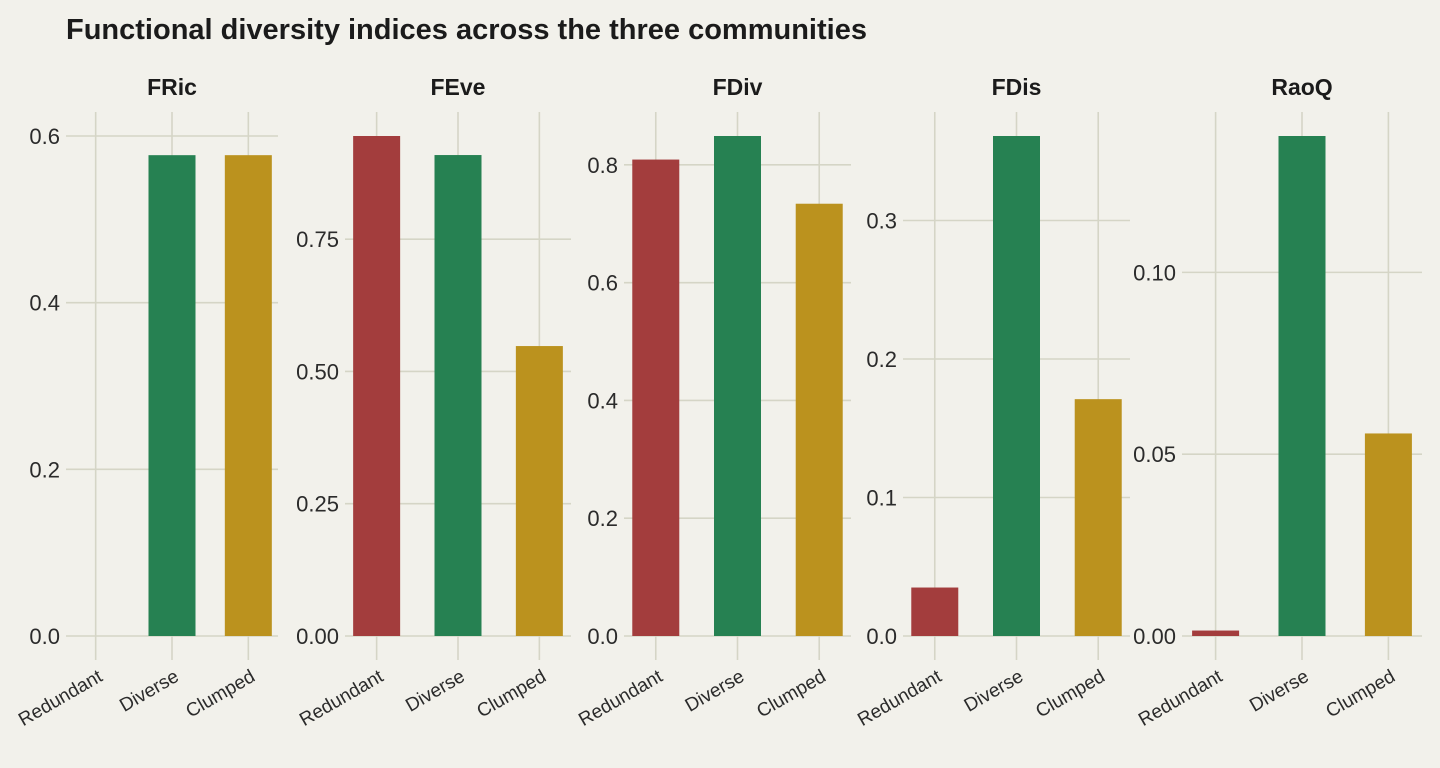 Image resolution: width=1440 pixels, height=768 pixels. What do you see at coordinates (602, 165) in the screenshot?
I see `y-tick-label: 0.8` at bounding box center [602, 165].